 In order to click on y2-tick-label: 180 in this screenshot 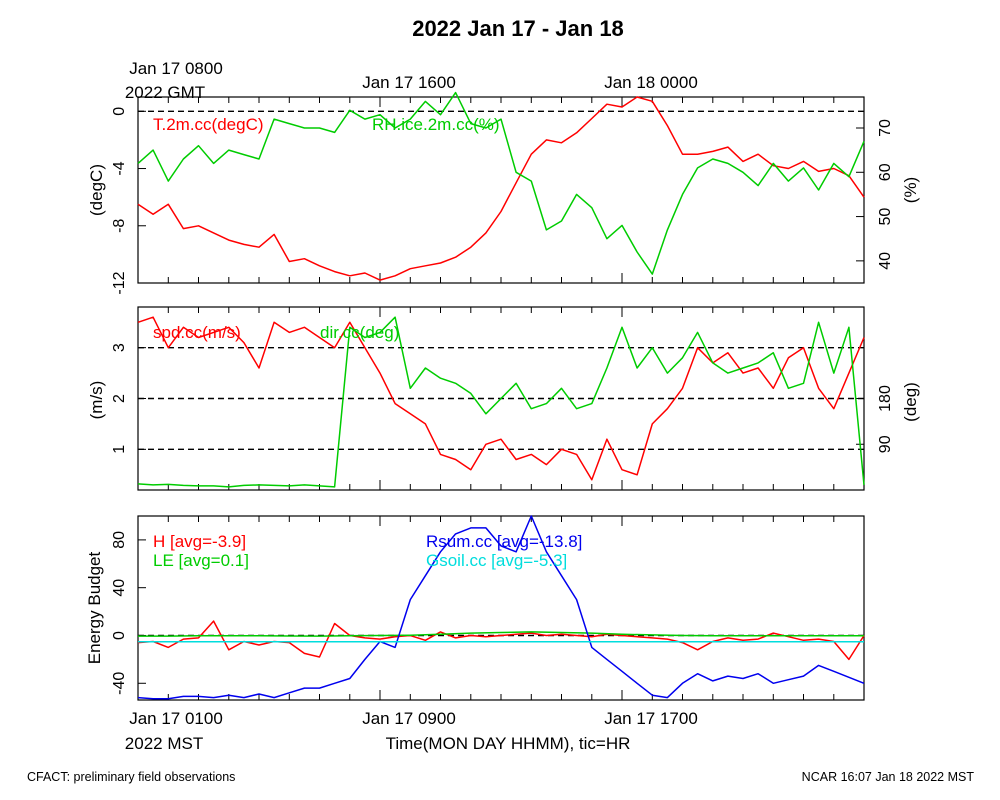, I will do `click(885, 398)`.